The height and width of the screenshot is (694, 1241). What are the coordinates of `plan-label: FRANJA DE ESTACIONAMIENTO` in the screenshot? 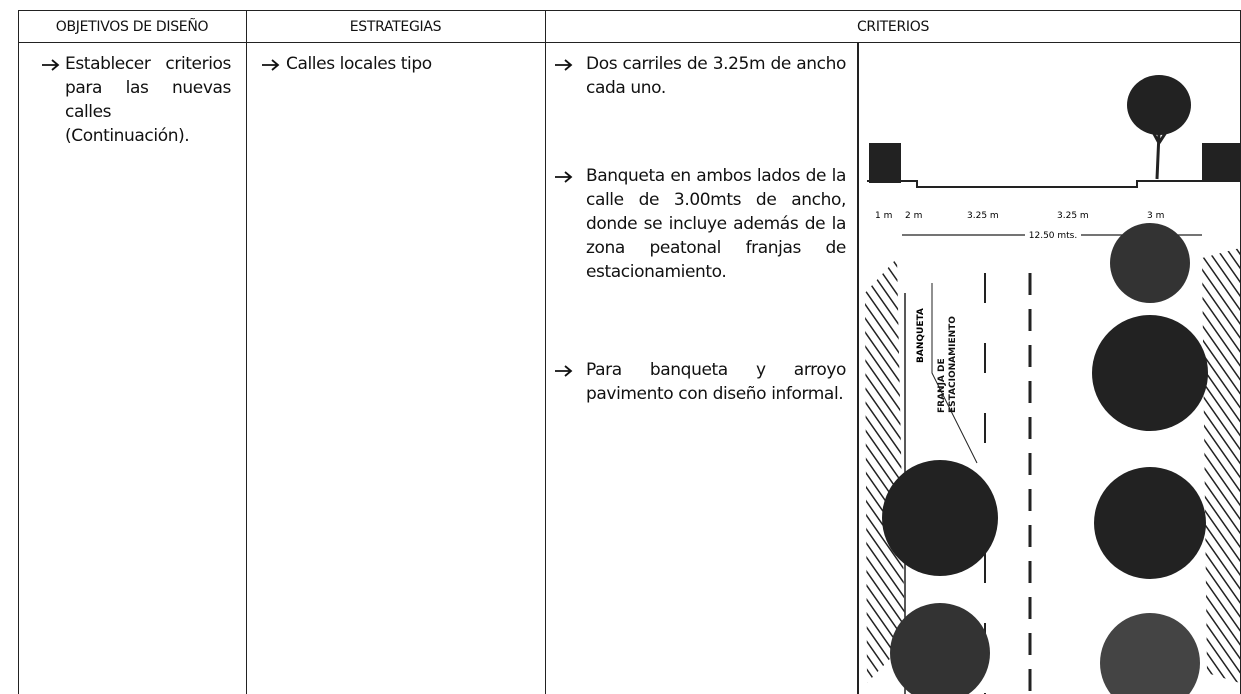 It's located at (947, 364).